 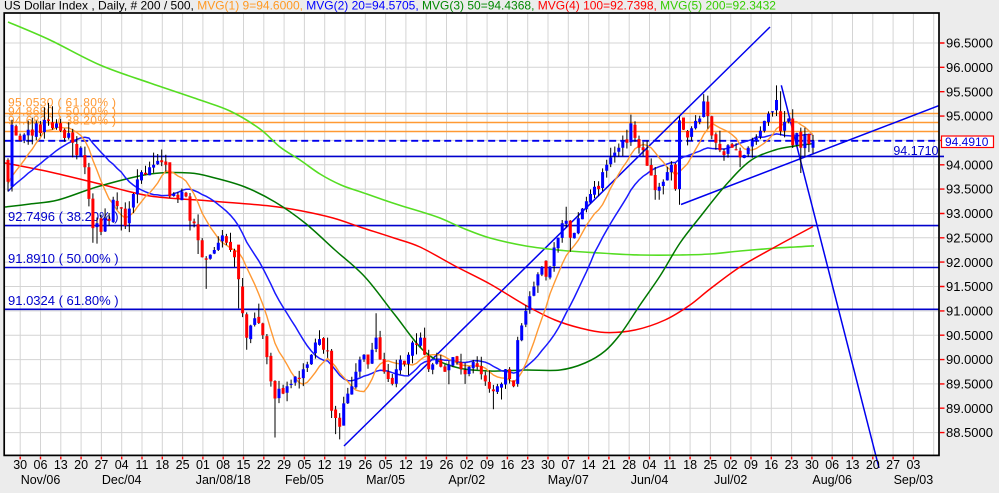 What do you see at coordinates (969, 67) in the screenshot?
I see `svg-text: 96.0000` at bounding box center [969, 67].